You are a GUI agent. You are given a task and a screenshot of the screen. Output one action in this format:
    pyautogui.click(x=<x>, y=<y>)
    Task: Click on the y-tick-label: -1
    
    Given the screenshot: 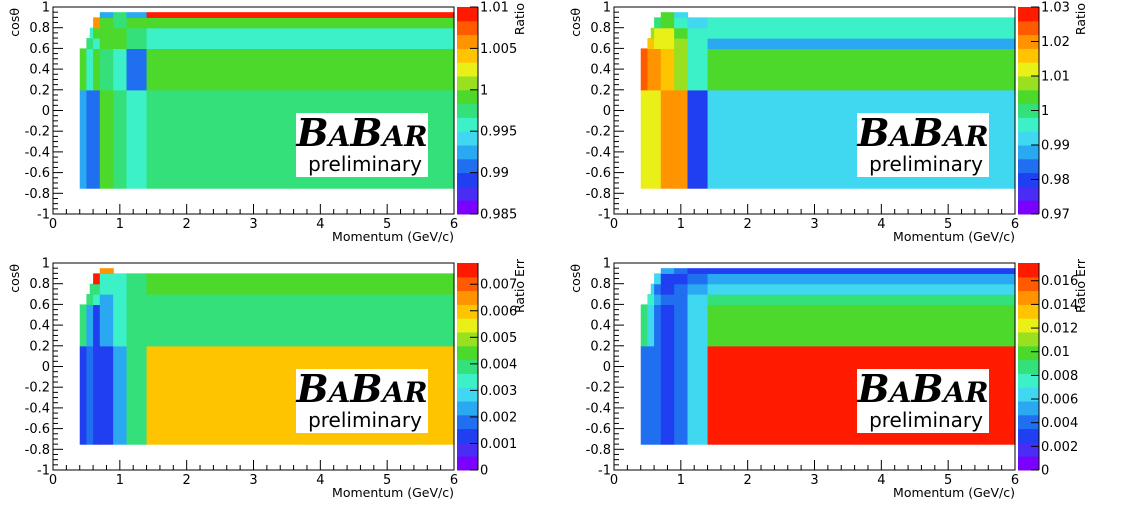 What is the action you would take?
    pyautogui.click(x=43, y=471)
    